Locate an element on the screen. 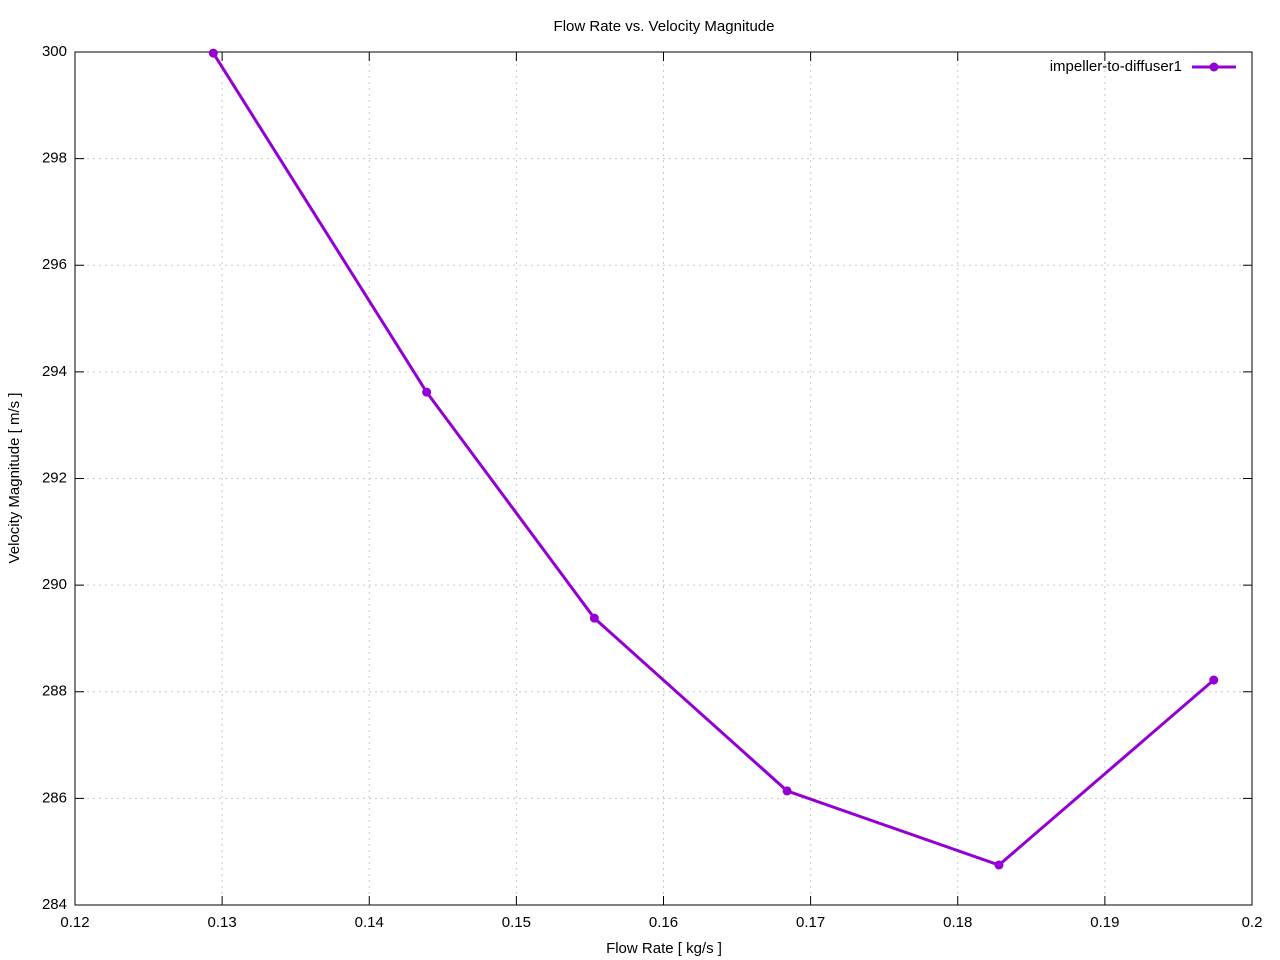 This screenshot has width=1280, height=960. x-tick-label: 0.12 is located at coordinates (74, 922).